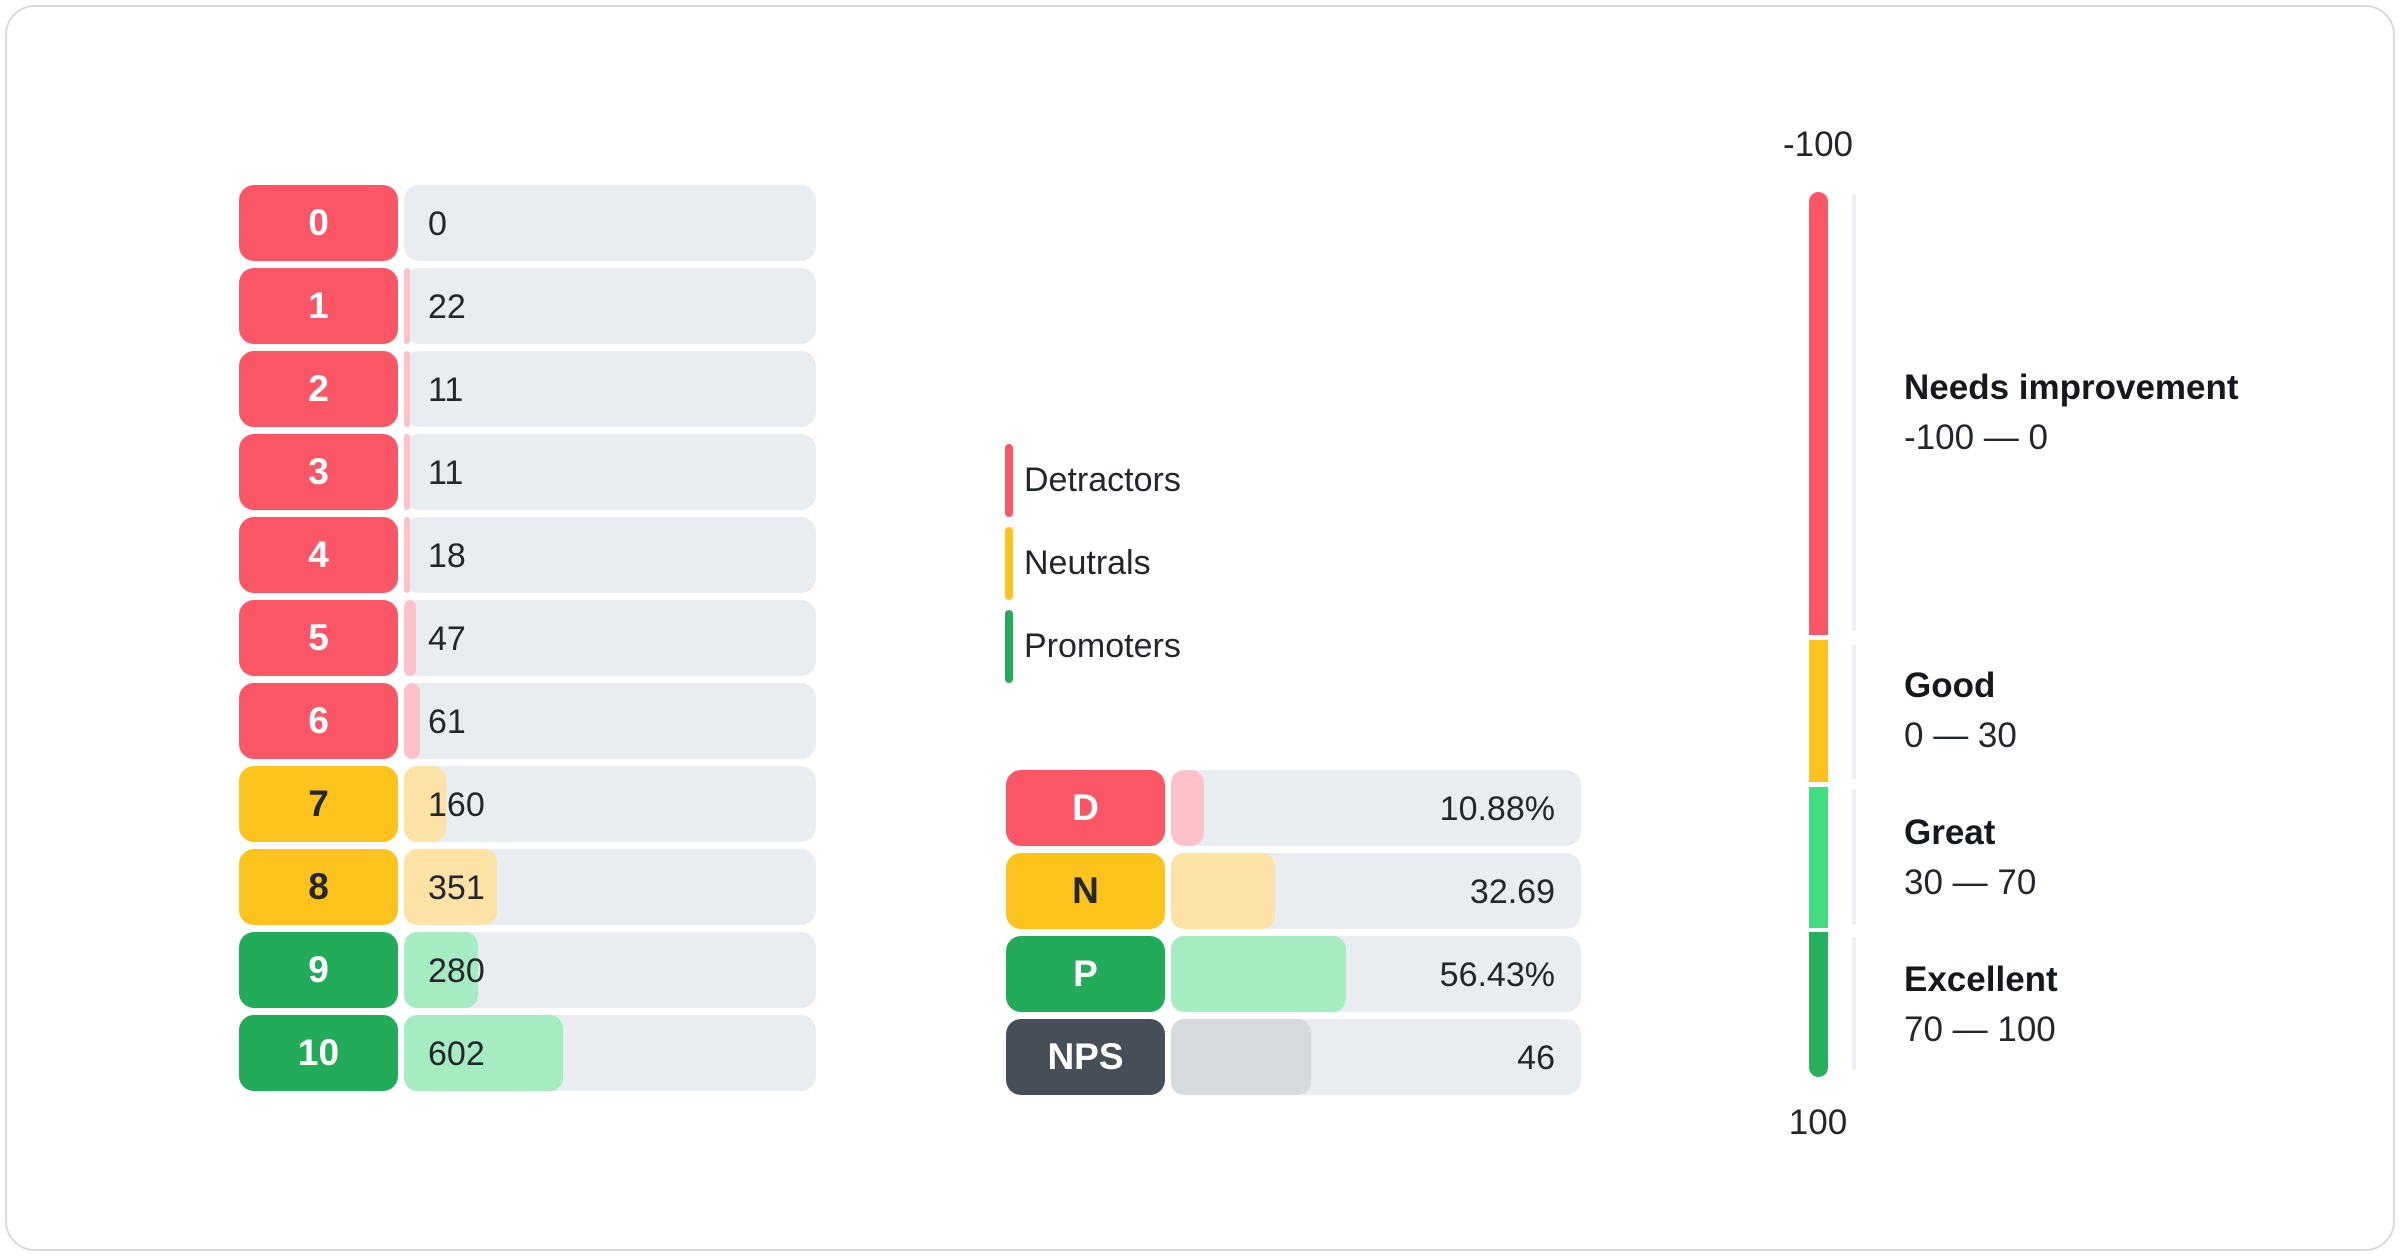 The height and width of the screenshot is (1256, 2400). I want to click on score-row-2-count: 11, so click(446, 390).